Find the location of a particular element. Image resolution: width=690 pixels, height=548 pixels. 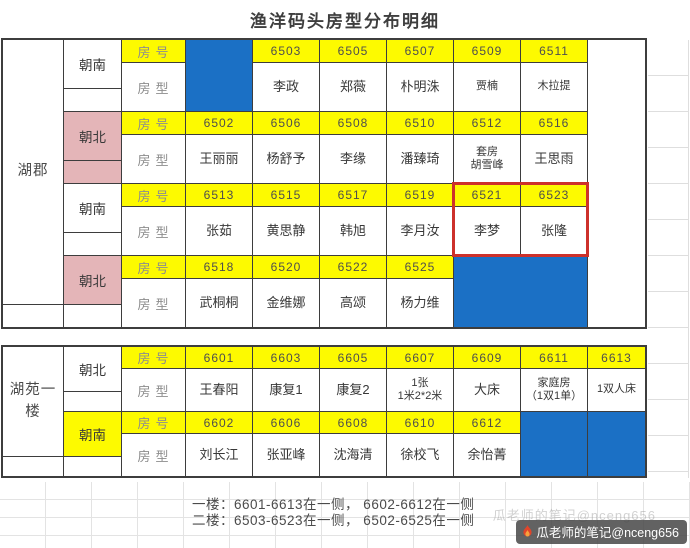

room-number-cell: 6506 is located at coordinates (286, 123).